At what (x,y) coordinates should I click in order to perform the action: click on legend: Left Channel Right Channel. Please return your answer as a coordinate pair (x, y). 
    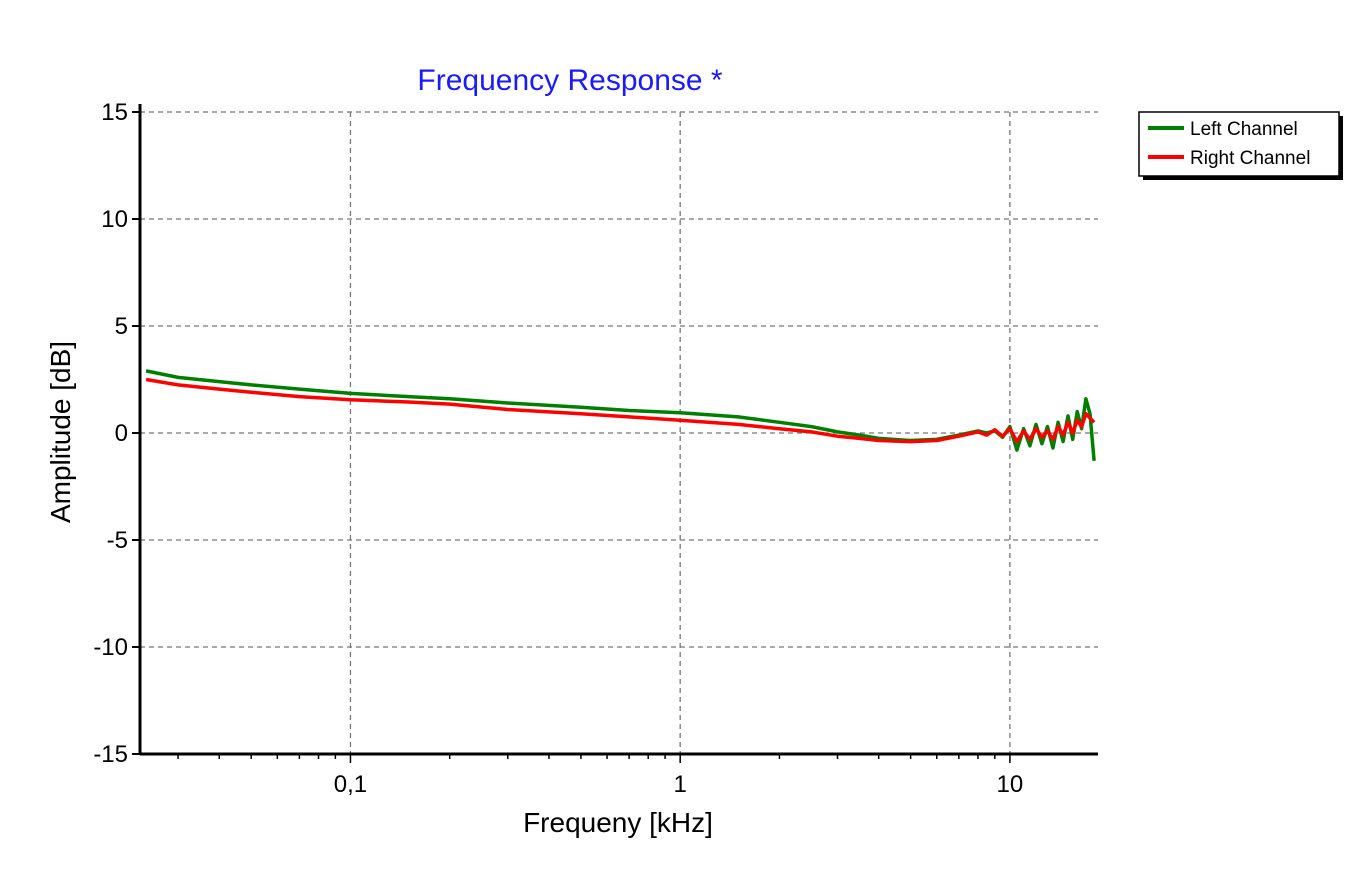
    Looking at the image, I should click on (1240, 145).